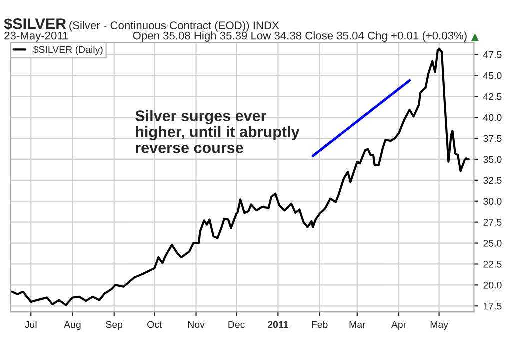 The image size is (511, 341). Describe the element at coordinates (493, 306) in the screenshot. I see `y-tick-label: 17.5` at that location.